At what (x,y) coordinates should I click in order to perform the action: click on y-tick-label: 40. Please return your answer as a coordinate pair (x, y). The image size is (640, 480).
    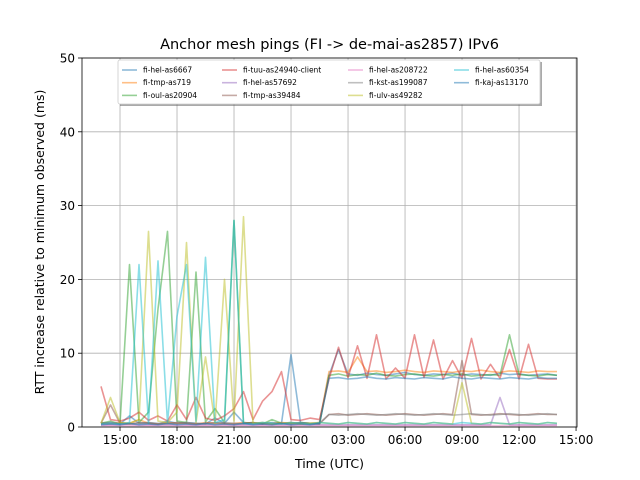
    Looking at the image, I should click on (67, 132).